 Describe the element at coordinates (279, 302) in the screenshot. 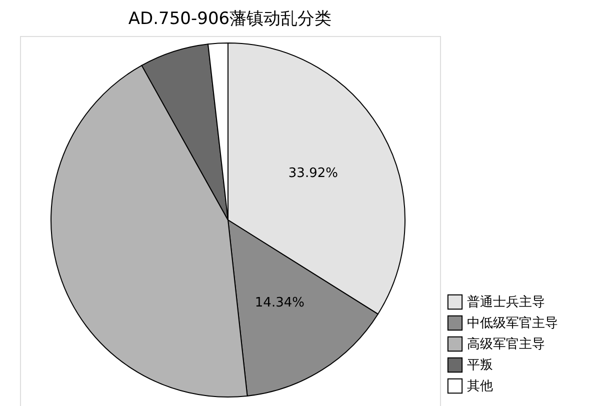

I see `data-label: 14.34%` at that location.